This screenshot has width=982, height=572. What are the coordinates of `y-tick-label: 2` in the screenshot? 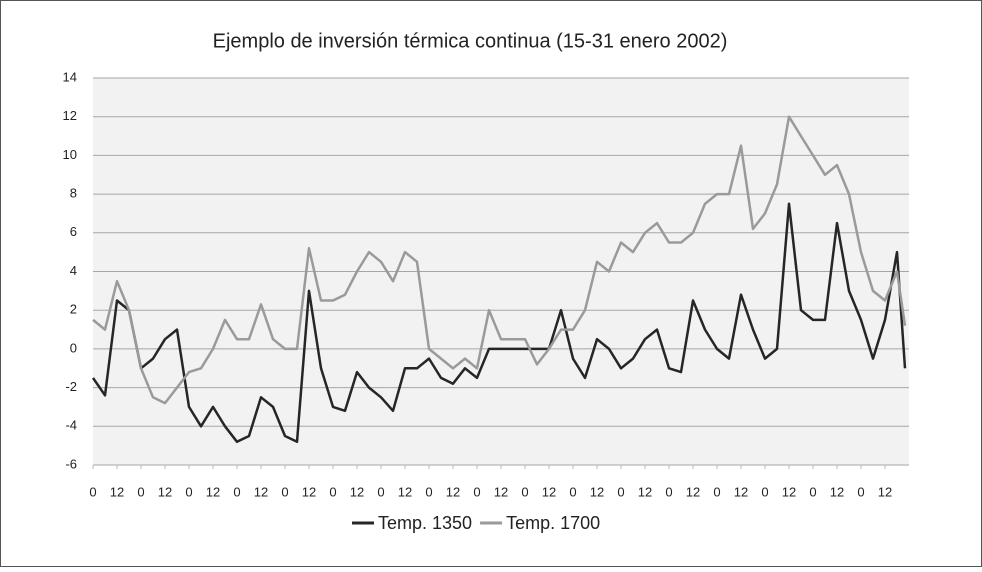 It's located at (73, 309).